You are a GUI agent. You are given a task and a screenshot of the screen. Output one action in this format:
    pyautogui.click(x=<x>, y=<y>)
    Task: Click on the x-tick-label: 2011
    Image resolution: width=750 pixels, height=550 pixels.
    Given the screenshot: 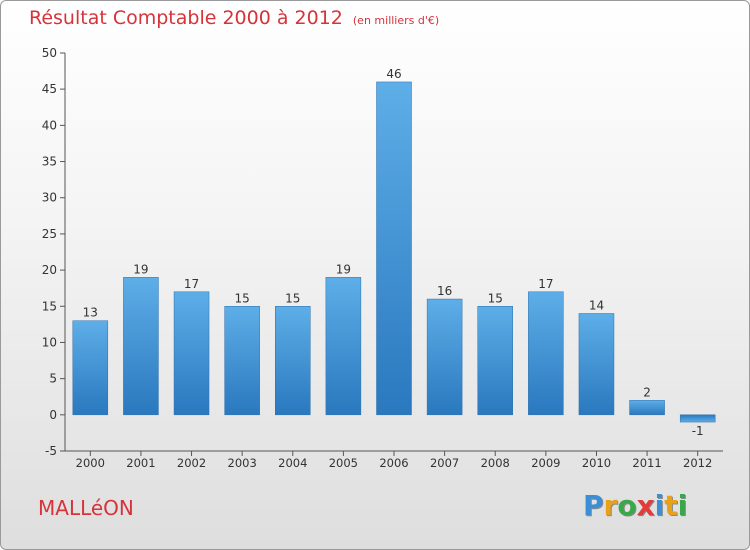 What is the action you would take?
    pyautogui.click(x=646, y=463)
    